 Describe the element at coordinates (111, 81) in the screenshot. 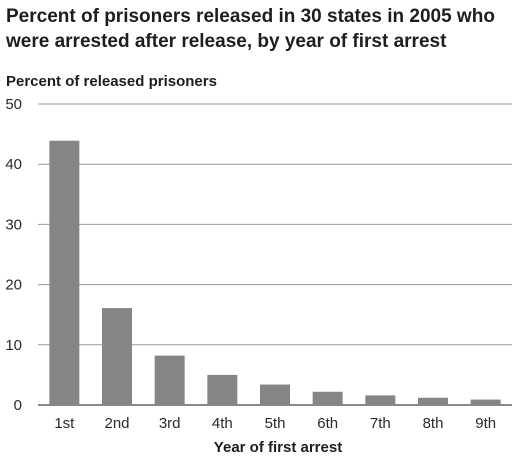

I see `y-axis-label: Percent of released prisoners` at that location.